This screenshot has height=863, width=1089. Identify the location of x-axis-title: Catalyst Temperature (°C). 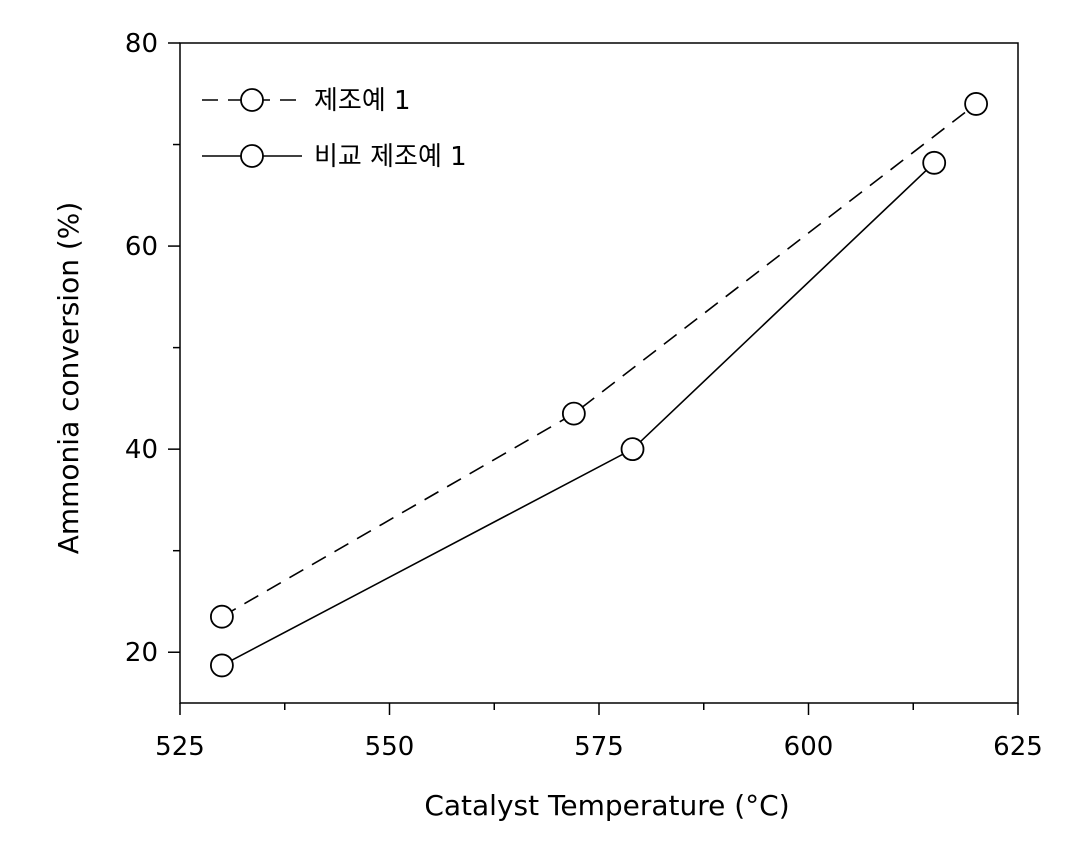
(606, 805).